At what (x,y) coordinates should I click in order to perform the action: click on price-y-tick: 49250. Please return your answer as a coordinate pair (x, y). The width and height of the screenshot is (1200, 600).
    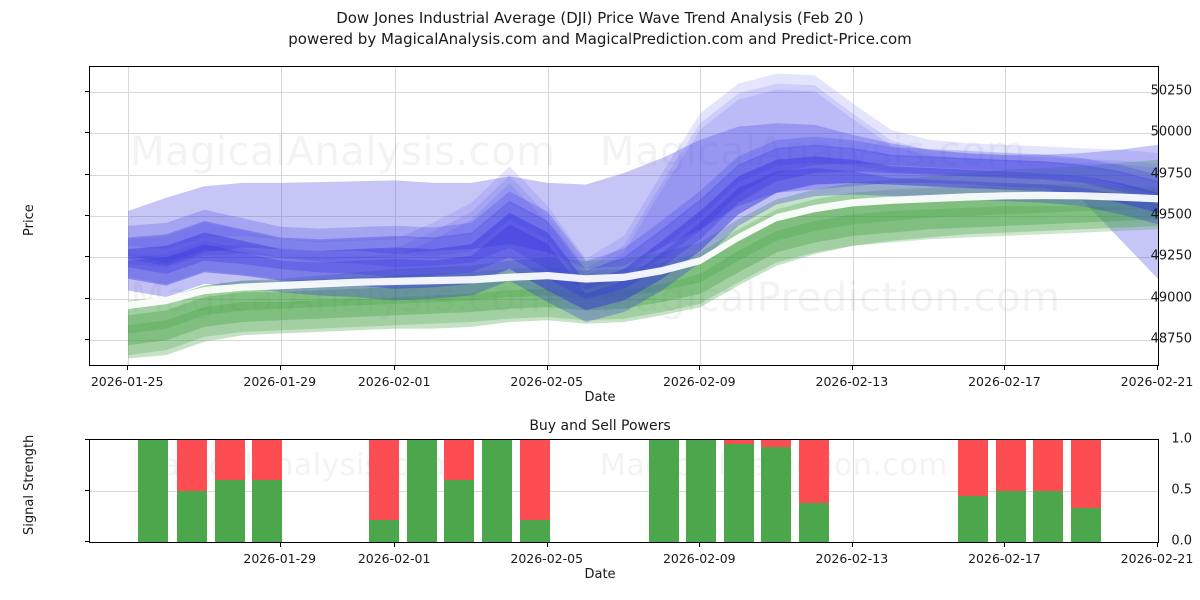
    Looking at the image, I should click on (1171, 256).